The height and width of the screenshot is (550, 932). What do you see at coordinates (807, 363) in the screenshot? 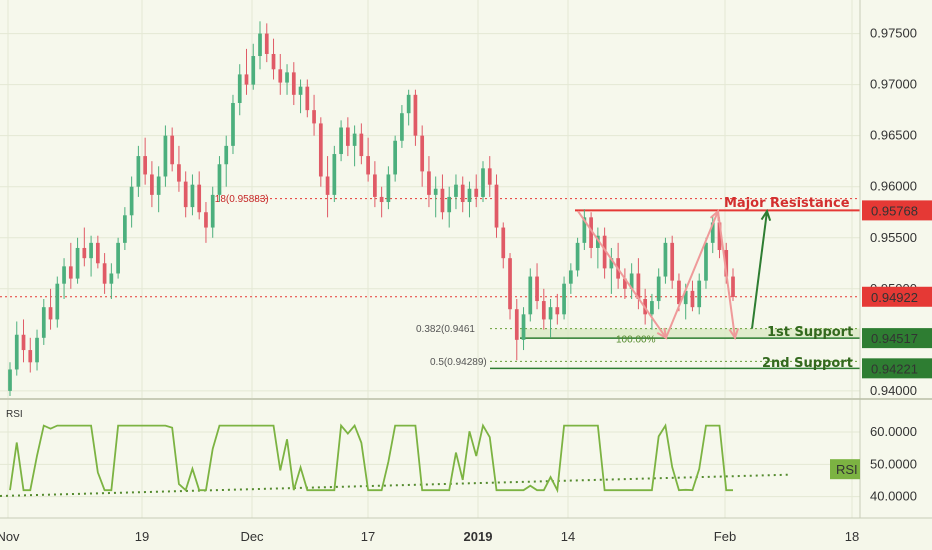
I see `second-support-label: 2nd Support` at bounding box center [807, 363].